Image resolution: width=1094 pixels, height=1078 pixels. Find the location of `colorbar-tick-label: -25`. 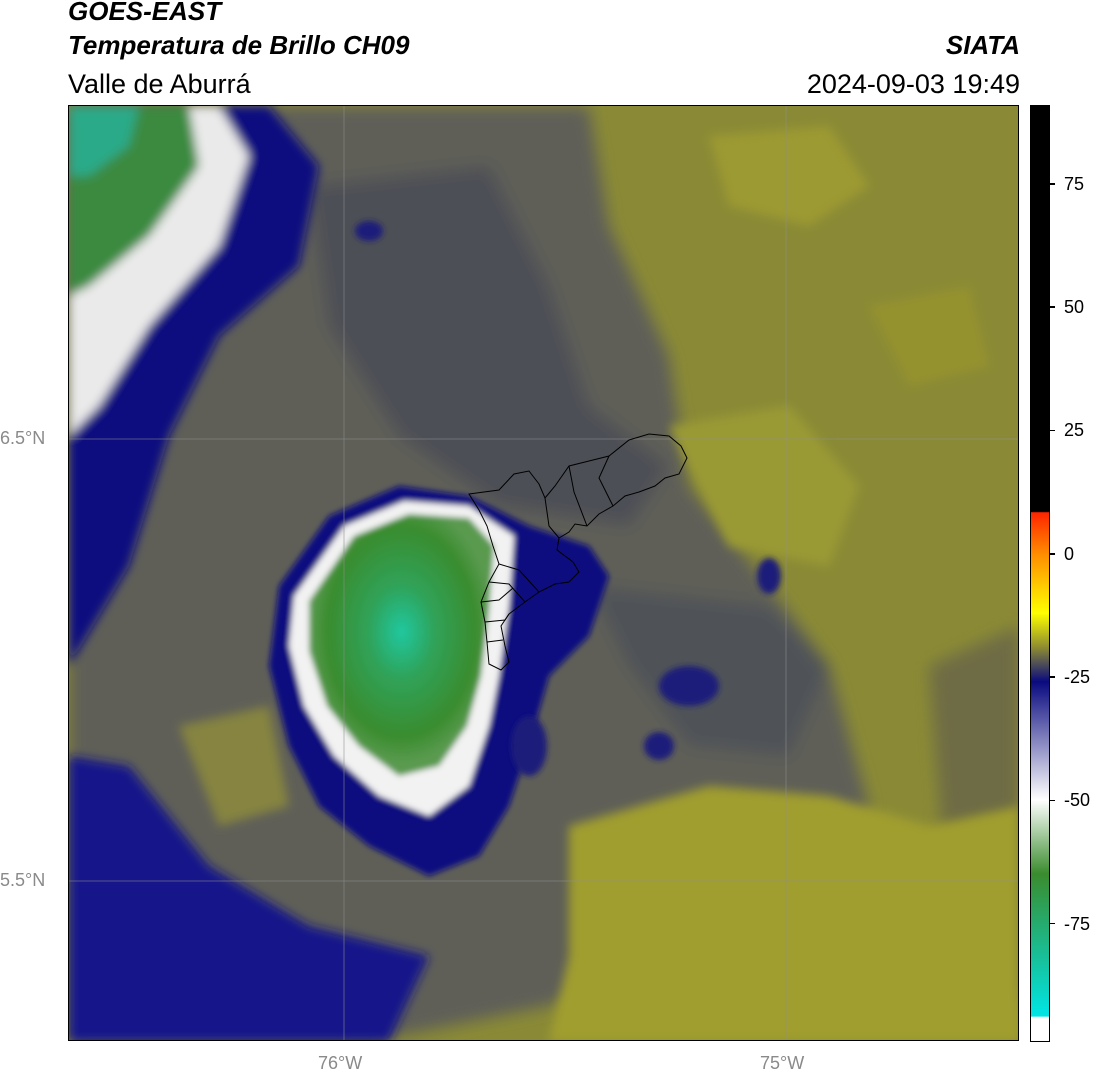

colorbar-tick-label: -25 is located at coordinates (1077, 677).